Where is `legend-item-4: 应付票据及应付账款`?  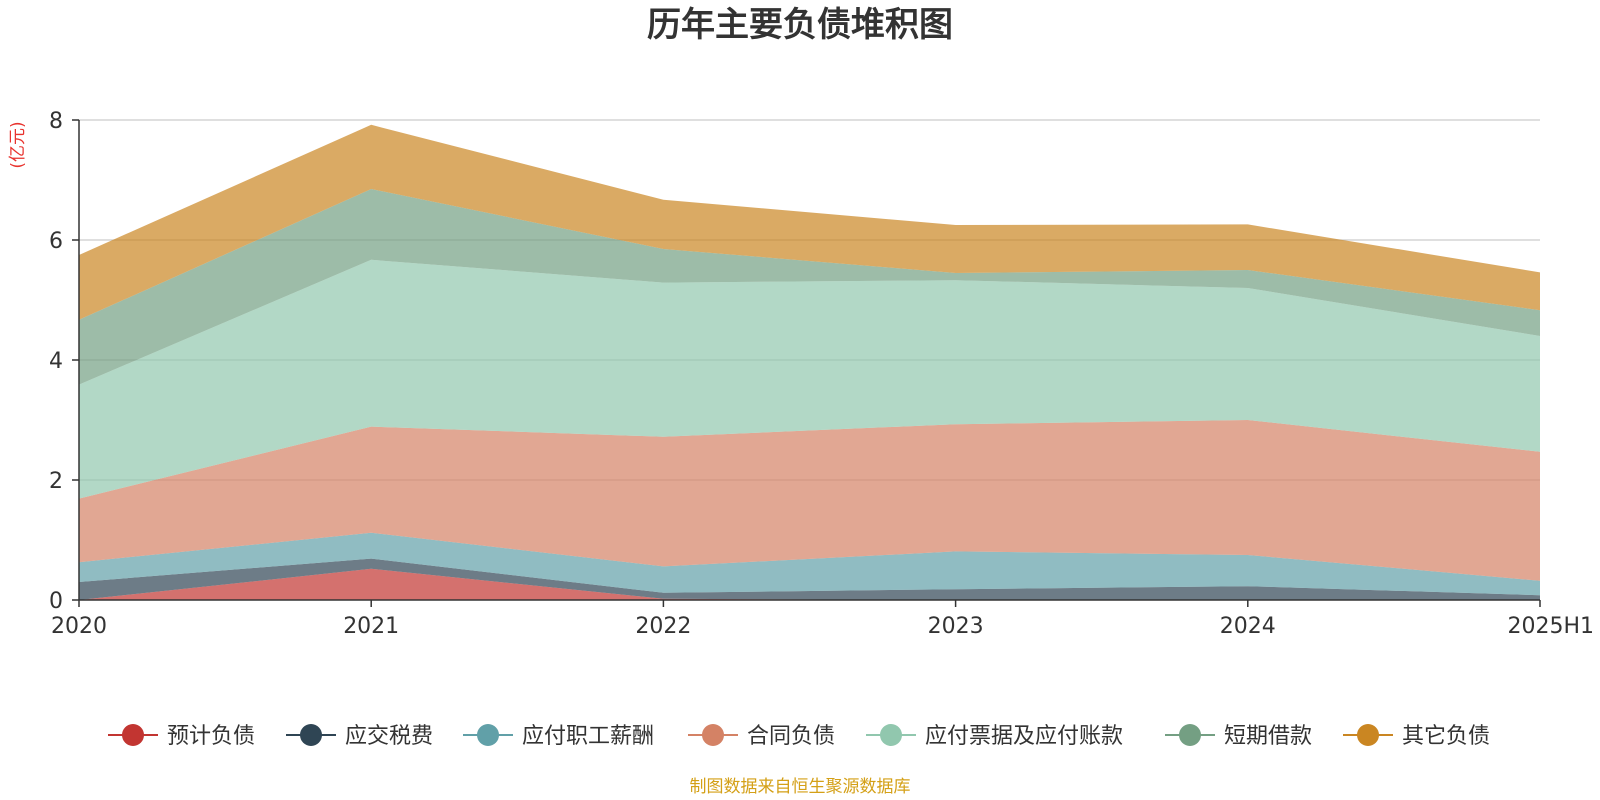 legend-item-4: 应付票据及应付账款 is located at coordinates (994, 736).